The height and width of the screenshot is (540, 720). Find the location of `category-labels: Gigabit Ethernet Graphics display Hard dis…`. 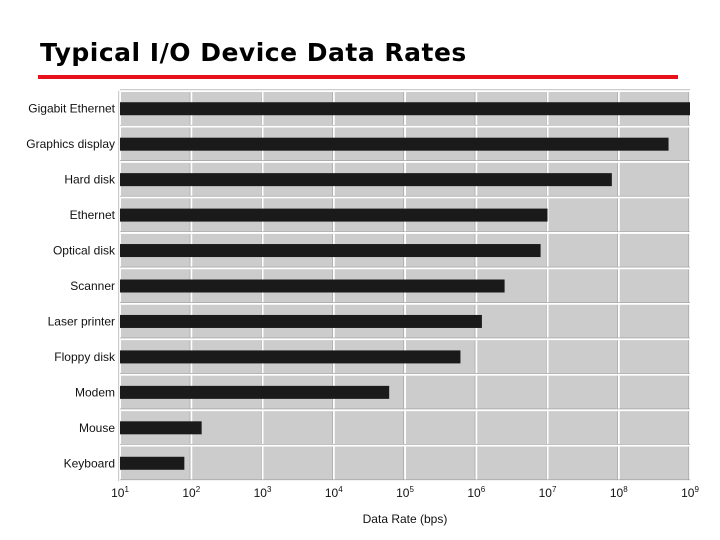

category-labels: Gigabit Ethernet Graphics display Hard dis… is located at coordinates (71, 286).